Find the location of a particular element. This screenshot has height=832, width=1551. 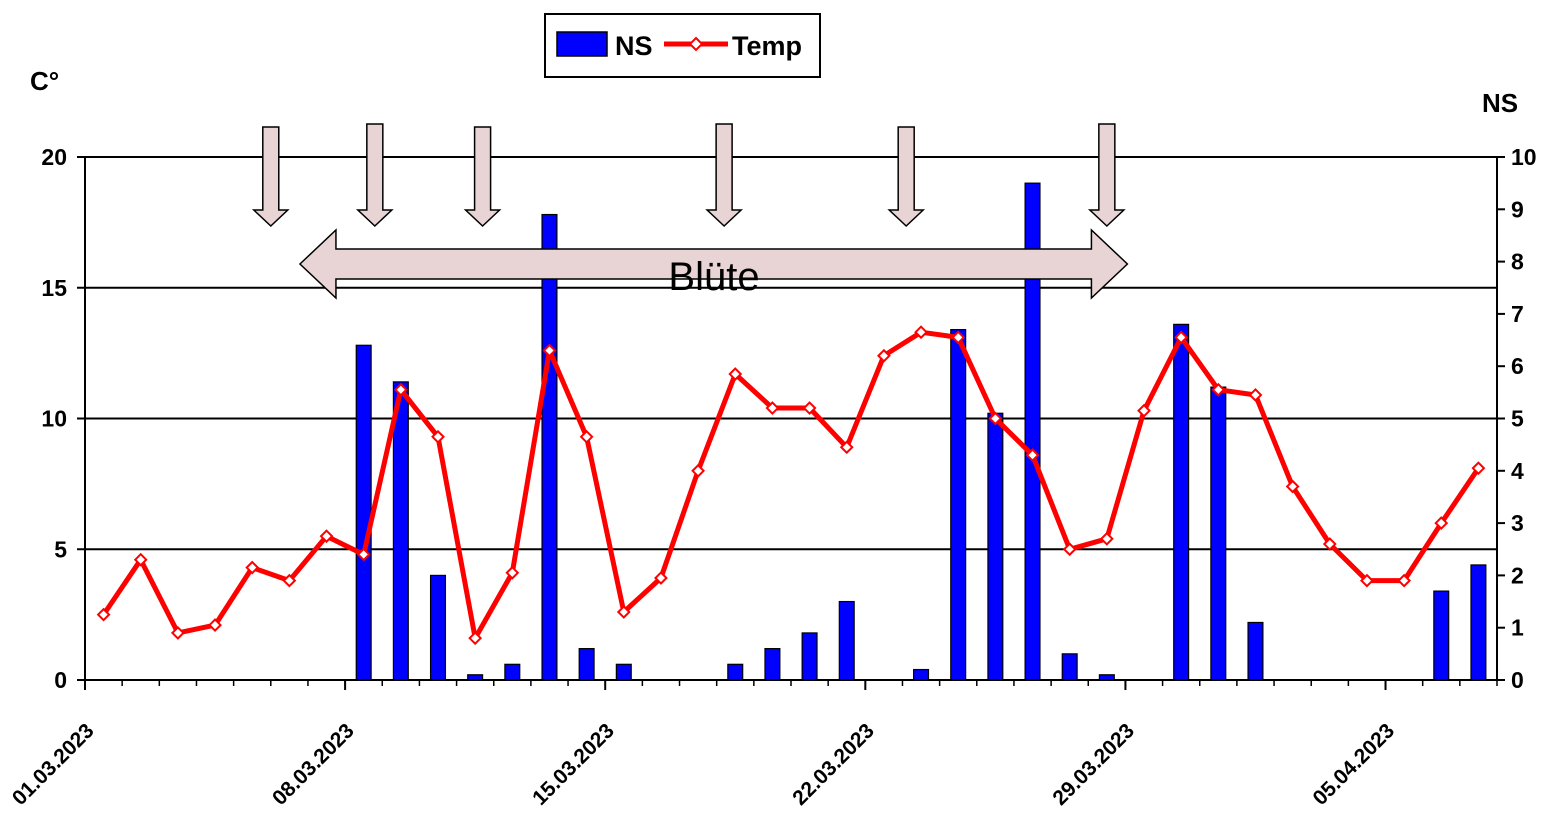

x-tick-label: 29.03.2023 is located at coordinates (1093, 764).